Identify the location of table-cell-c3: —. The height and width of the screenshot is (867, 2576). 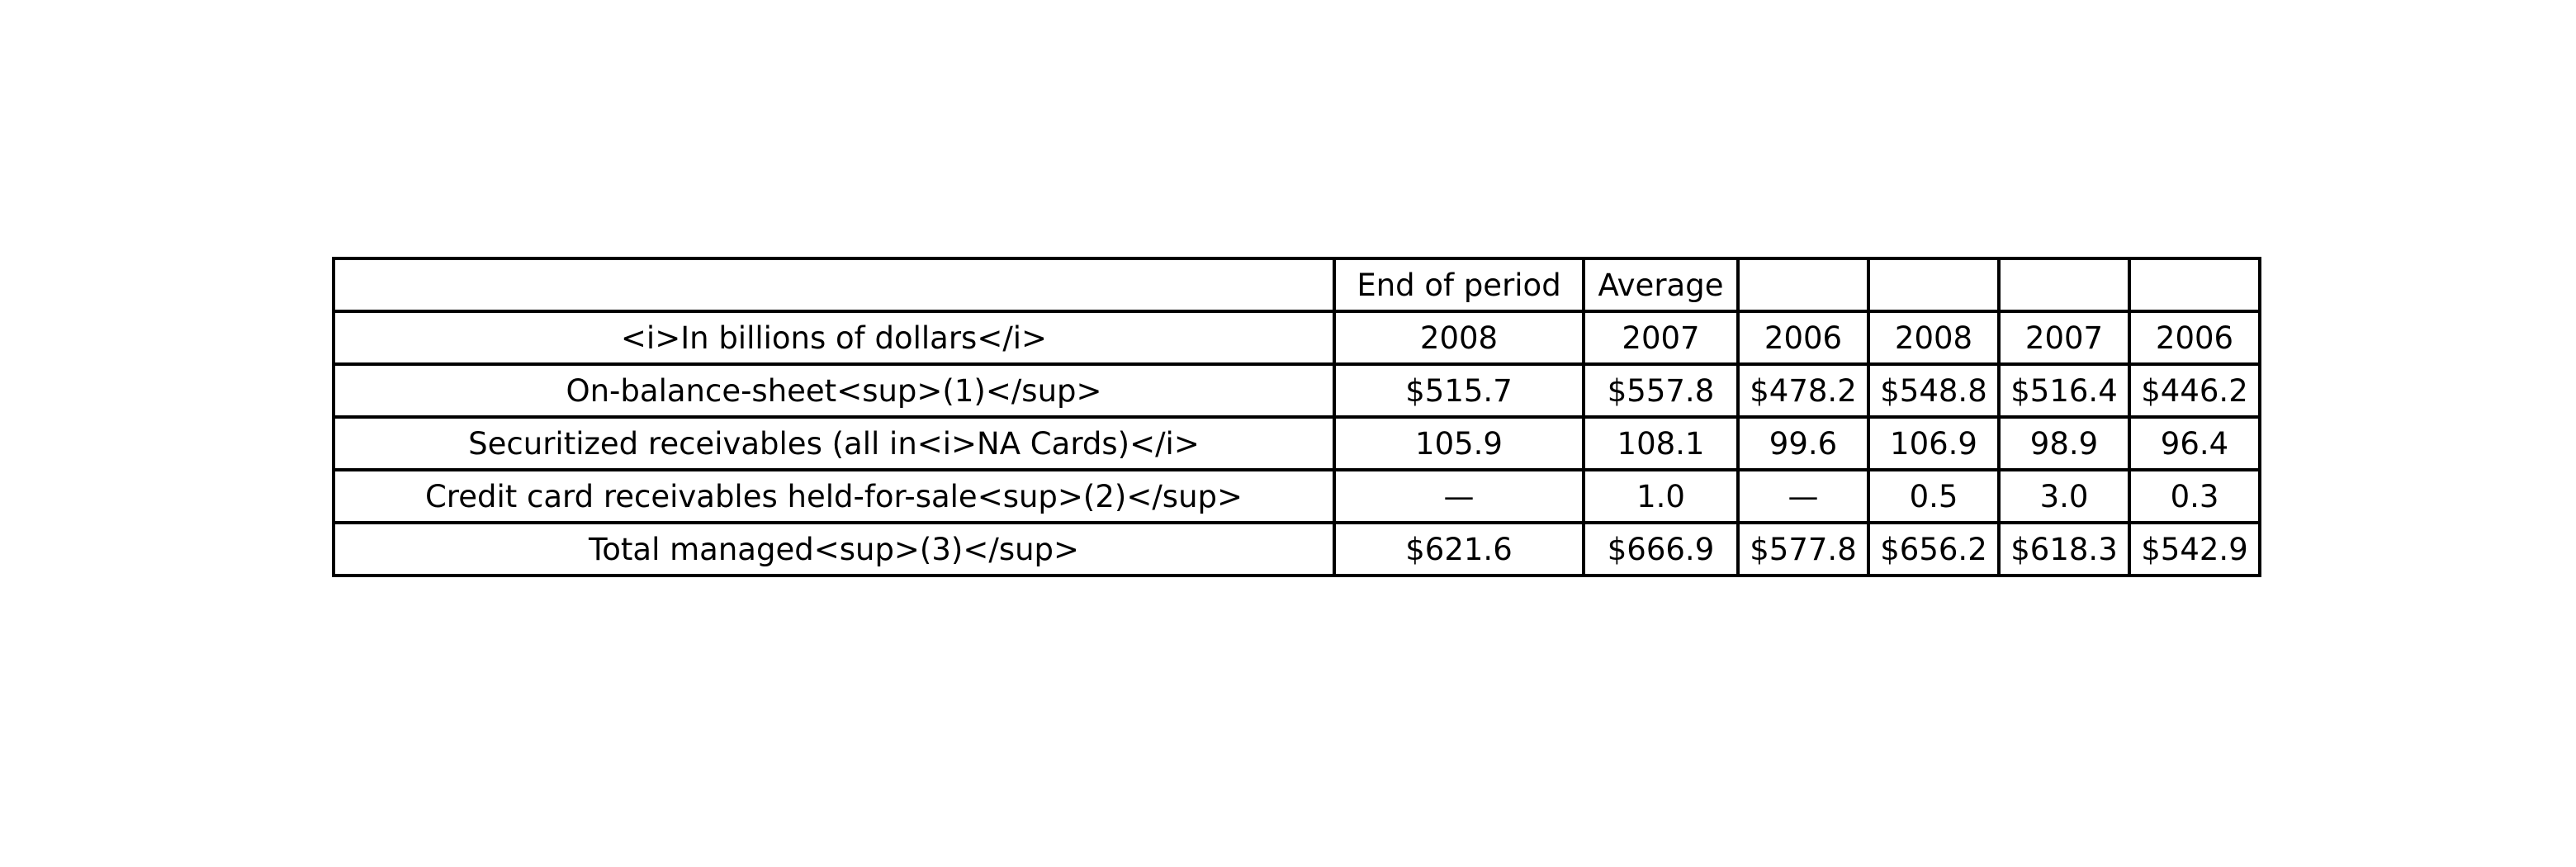
(1803, 496).